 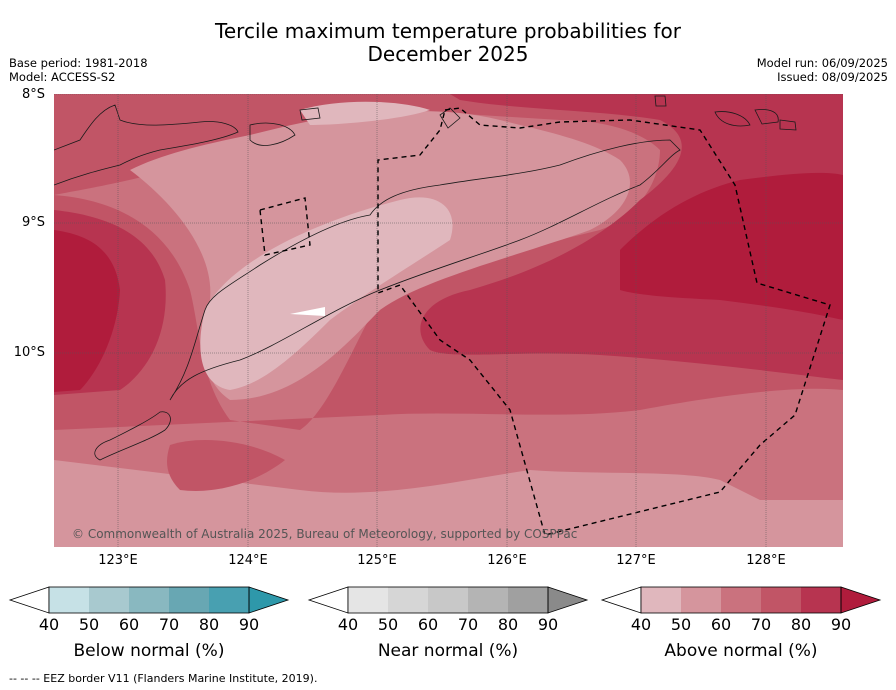 I want to click on above-colorbar-tick: 40, so click(x=641, y=624).